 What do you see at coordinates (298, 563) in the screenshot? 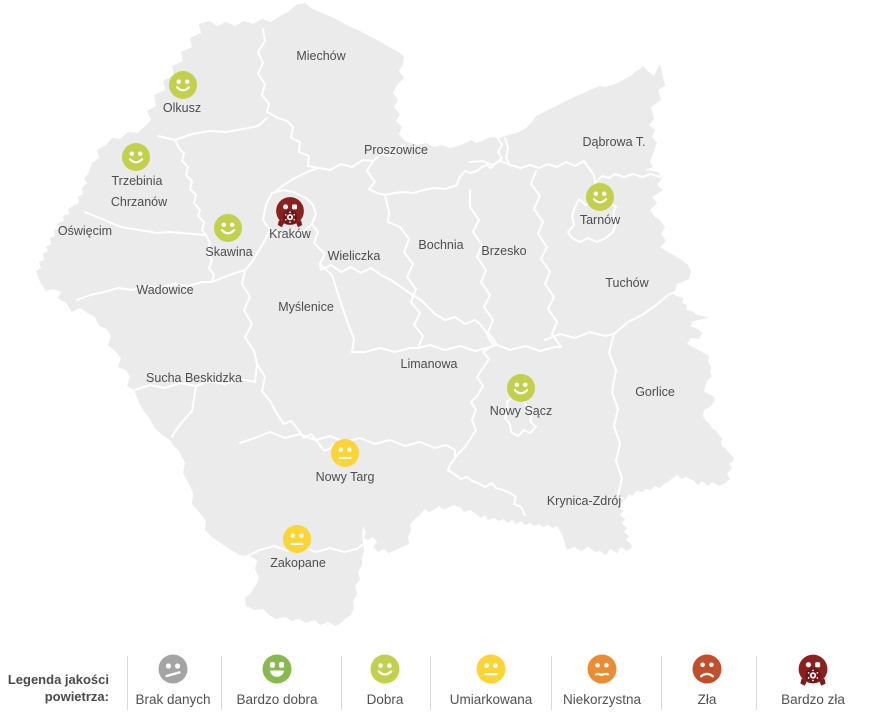
I see `svg-text: Zakopane` at bounding box center [298, 563].